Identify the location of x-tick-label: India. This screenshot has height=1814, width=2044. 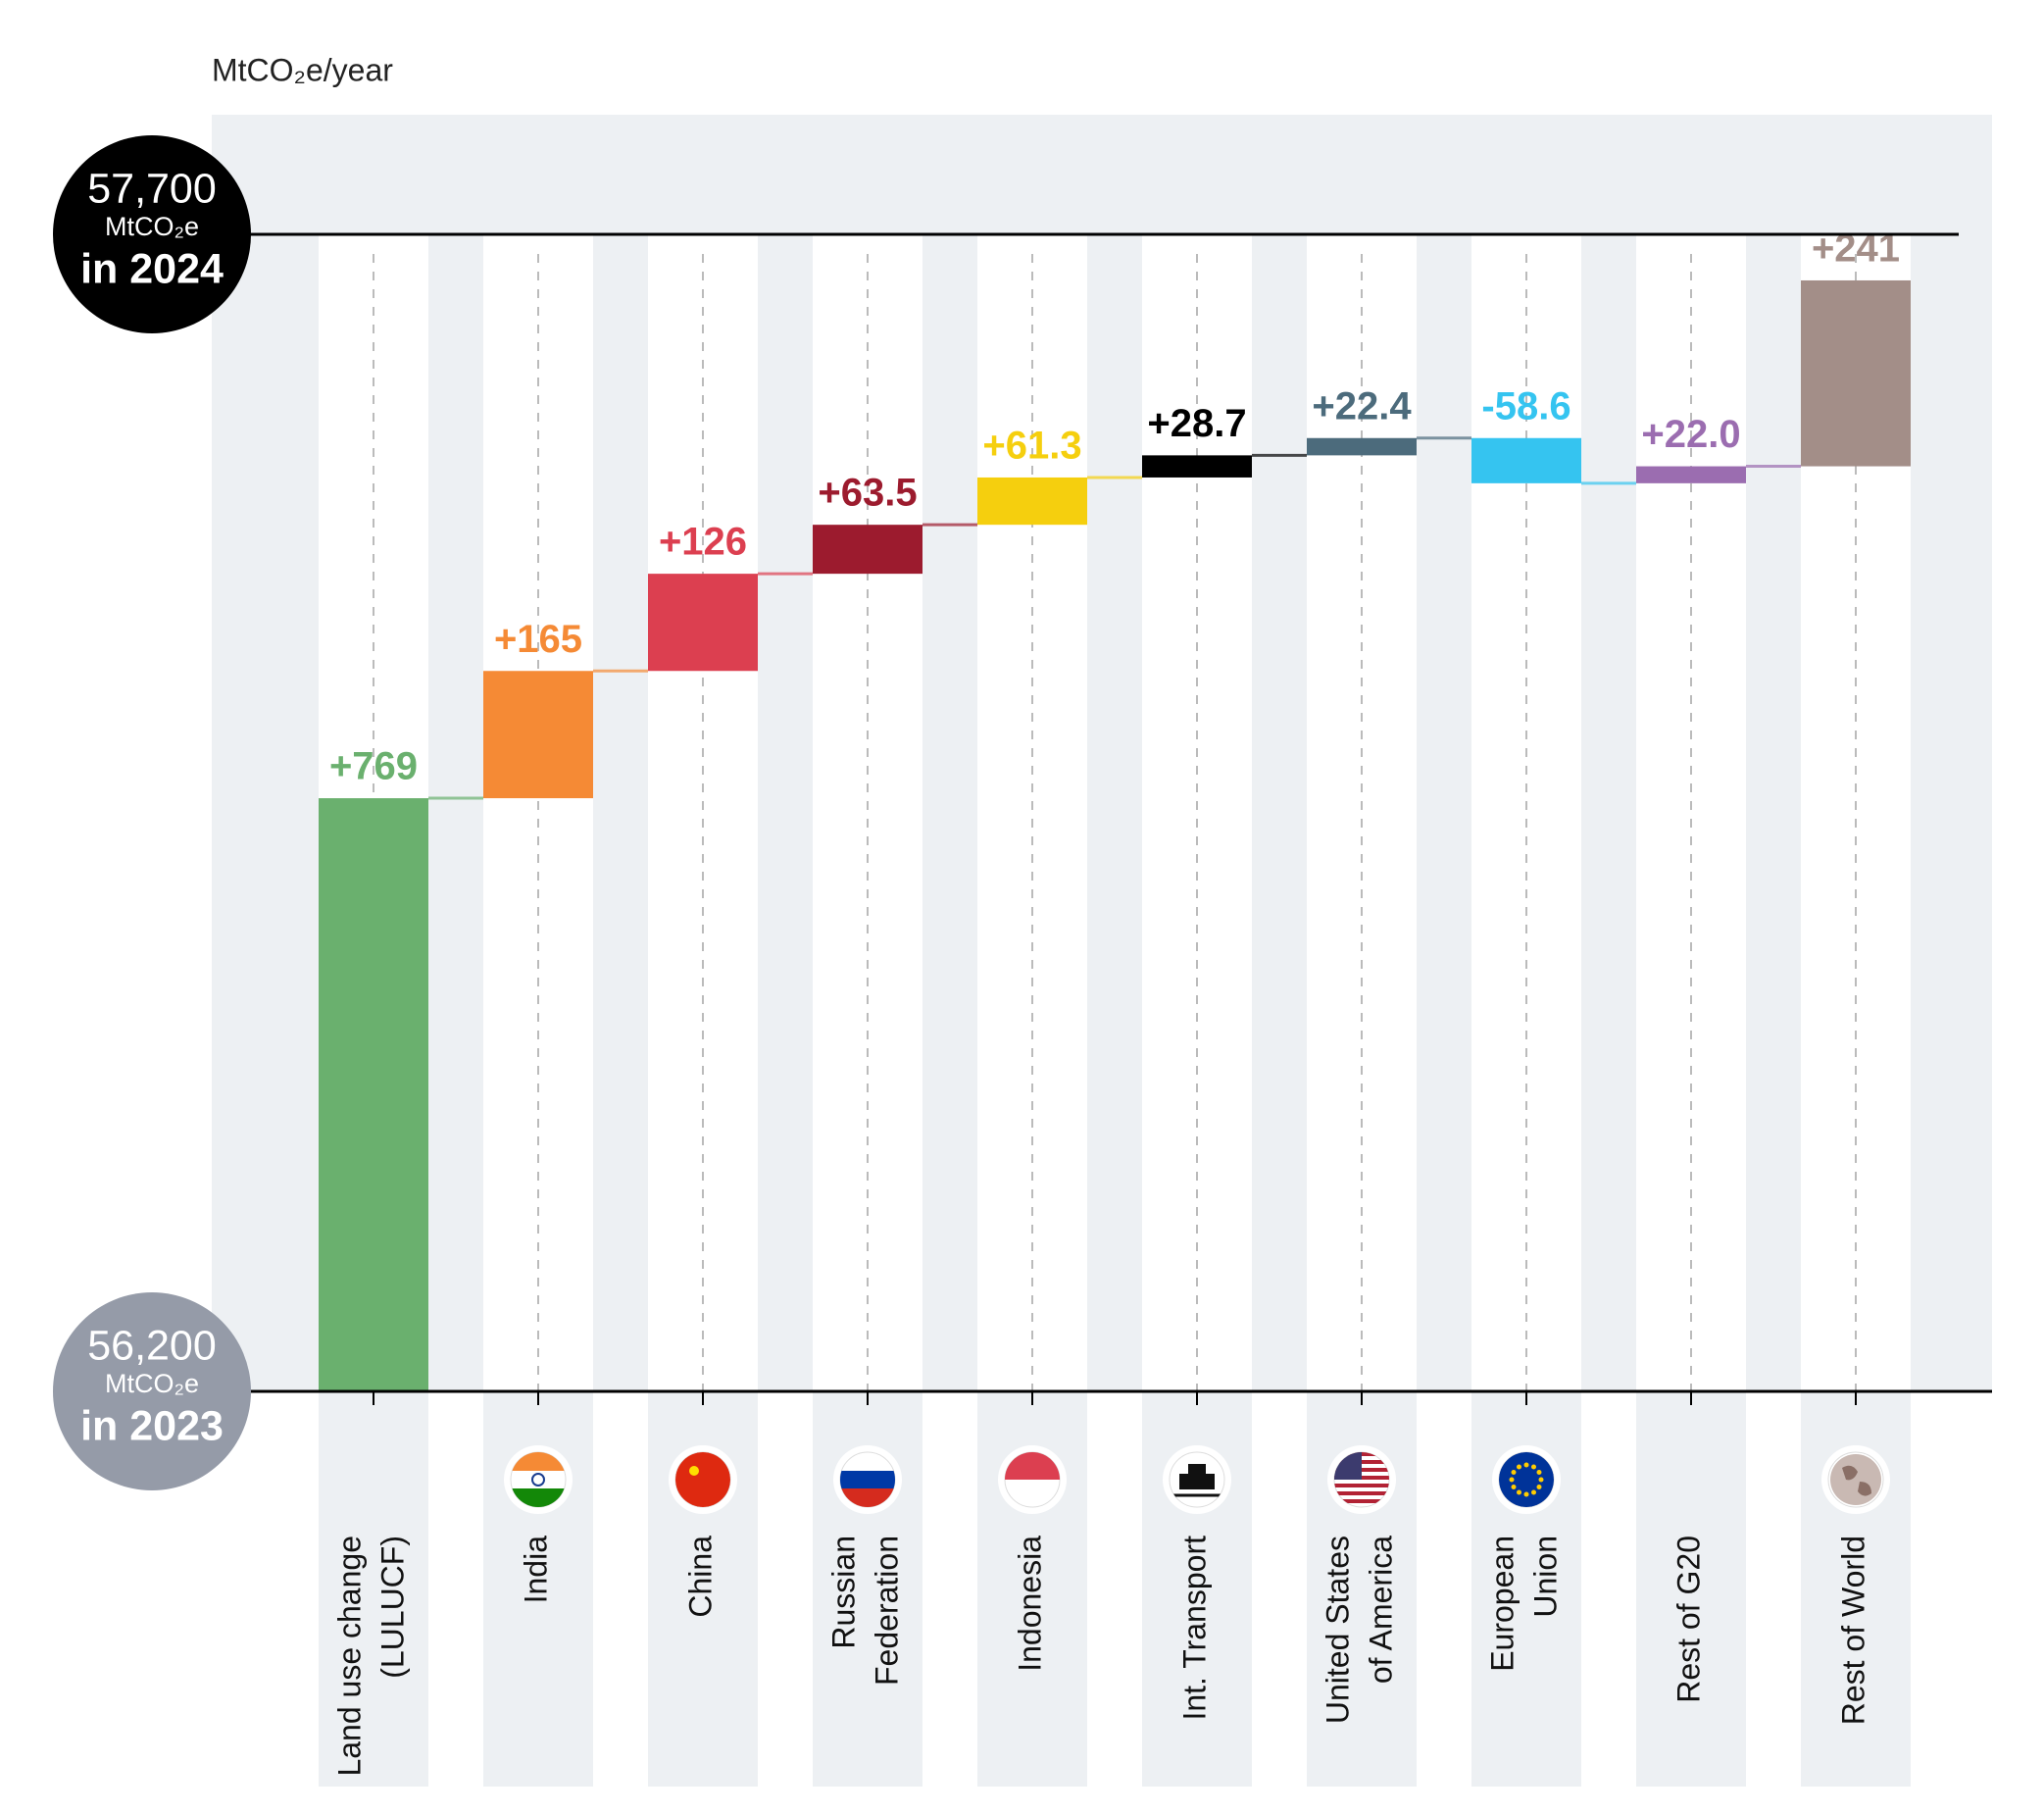
(535, 1570).